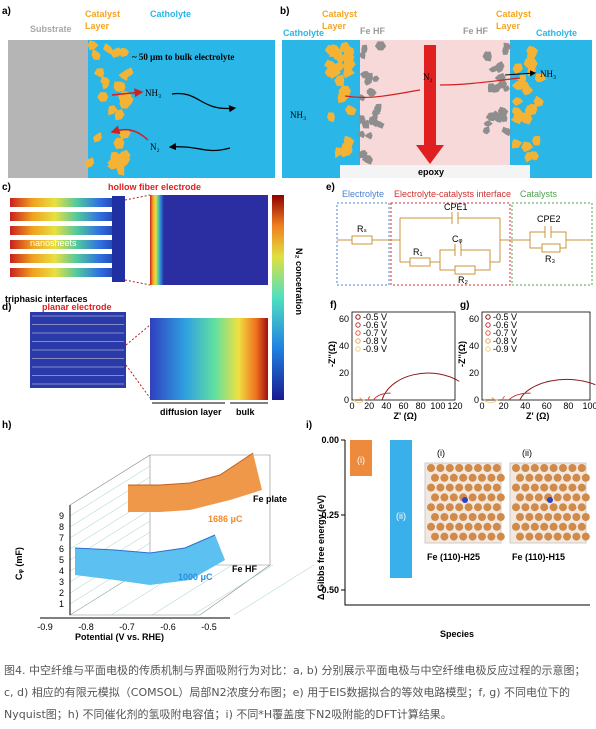 This screenshot has height=729, width=596. Describe the element at coordinates (209, 627) in the screenshot. I see `x-tick-label: -0.5` at that location.